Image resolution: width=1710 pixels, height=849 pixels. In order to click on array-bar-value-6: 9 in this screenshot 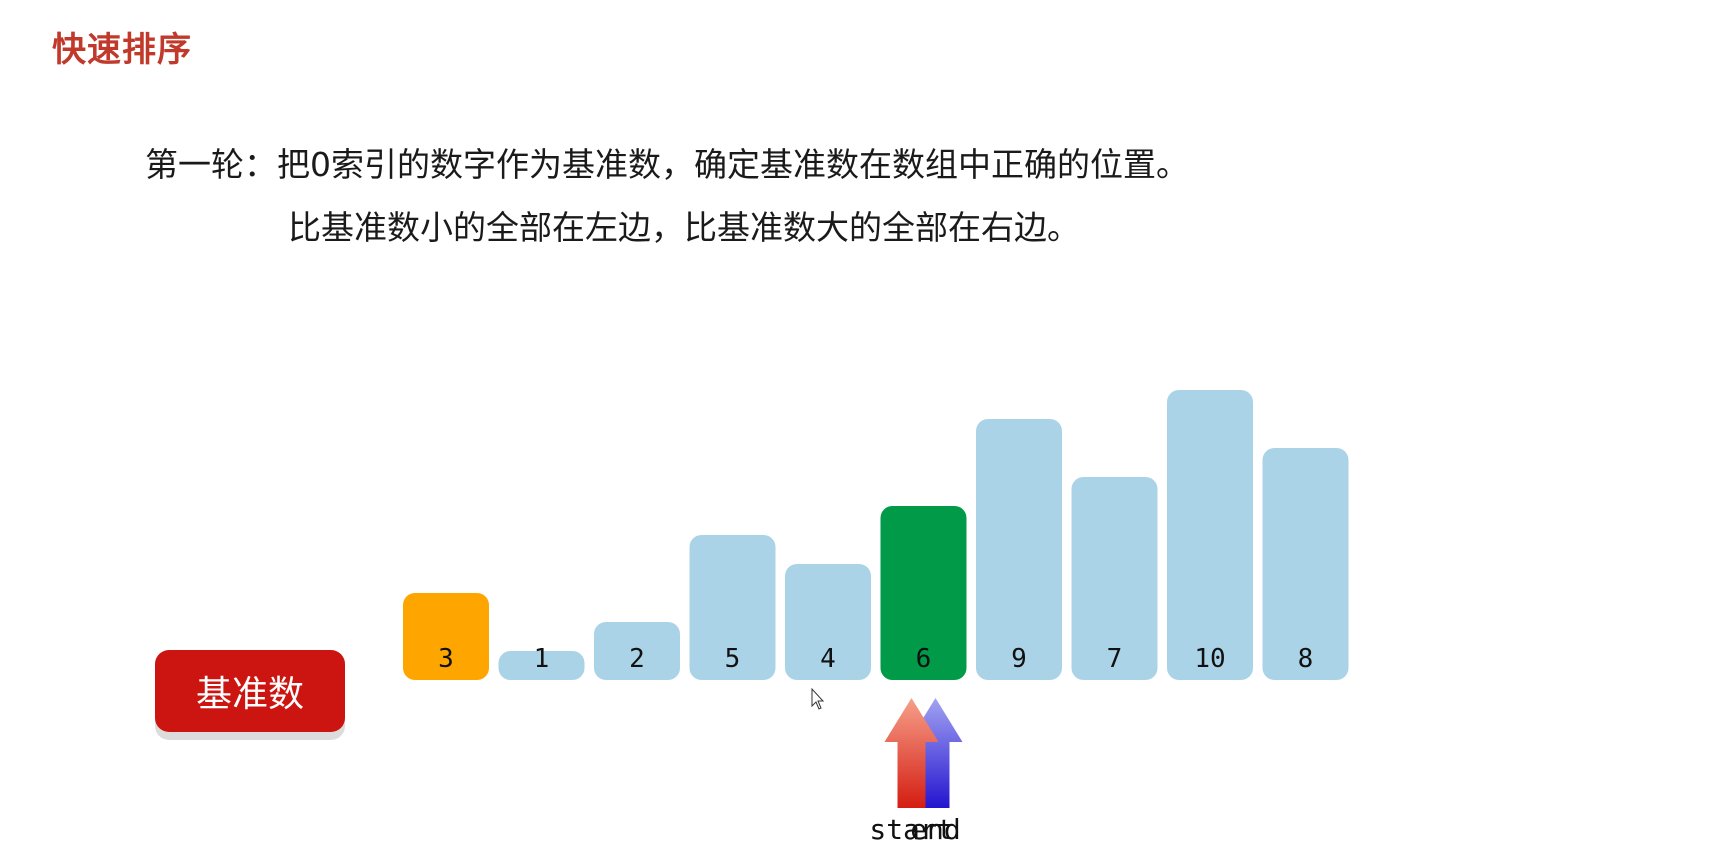, I will do `click(1019, 659)`.